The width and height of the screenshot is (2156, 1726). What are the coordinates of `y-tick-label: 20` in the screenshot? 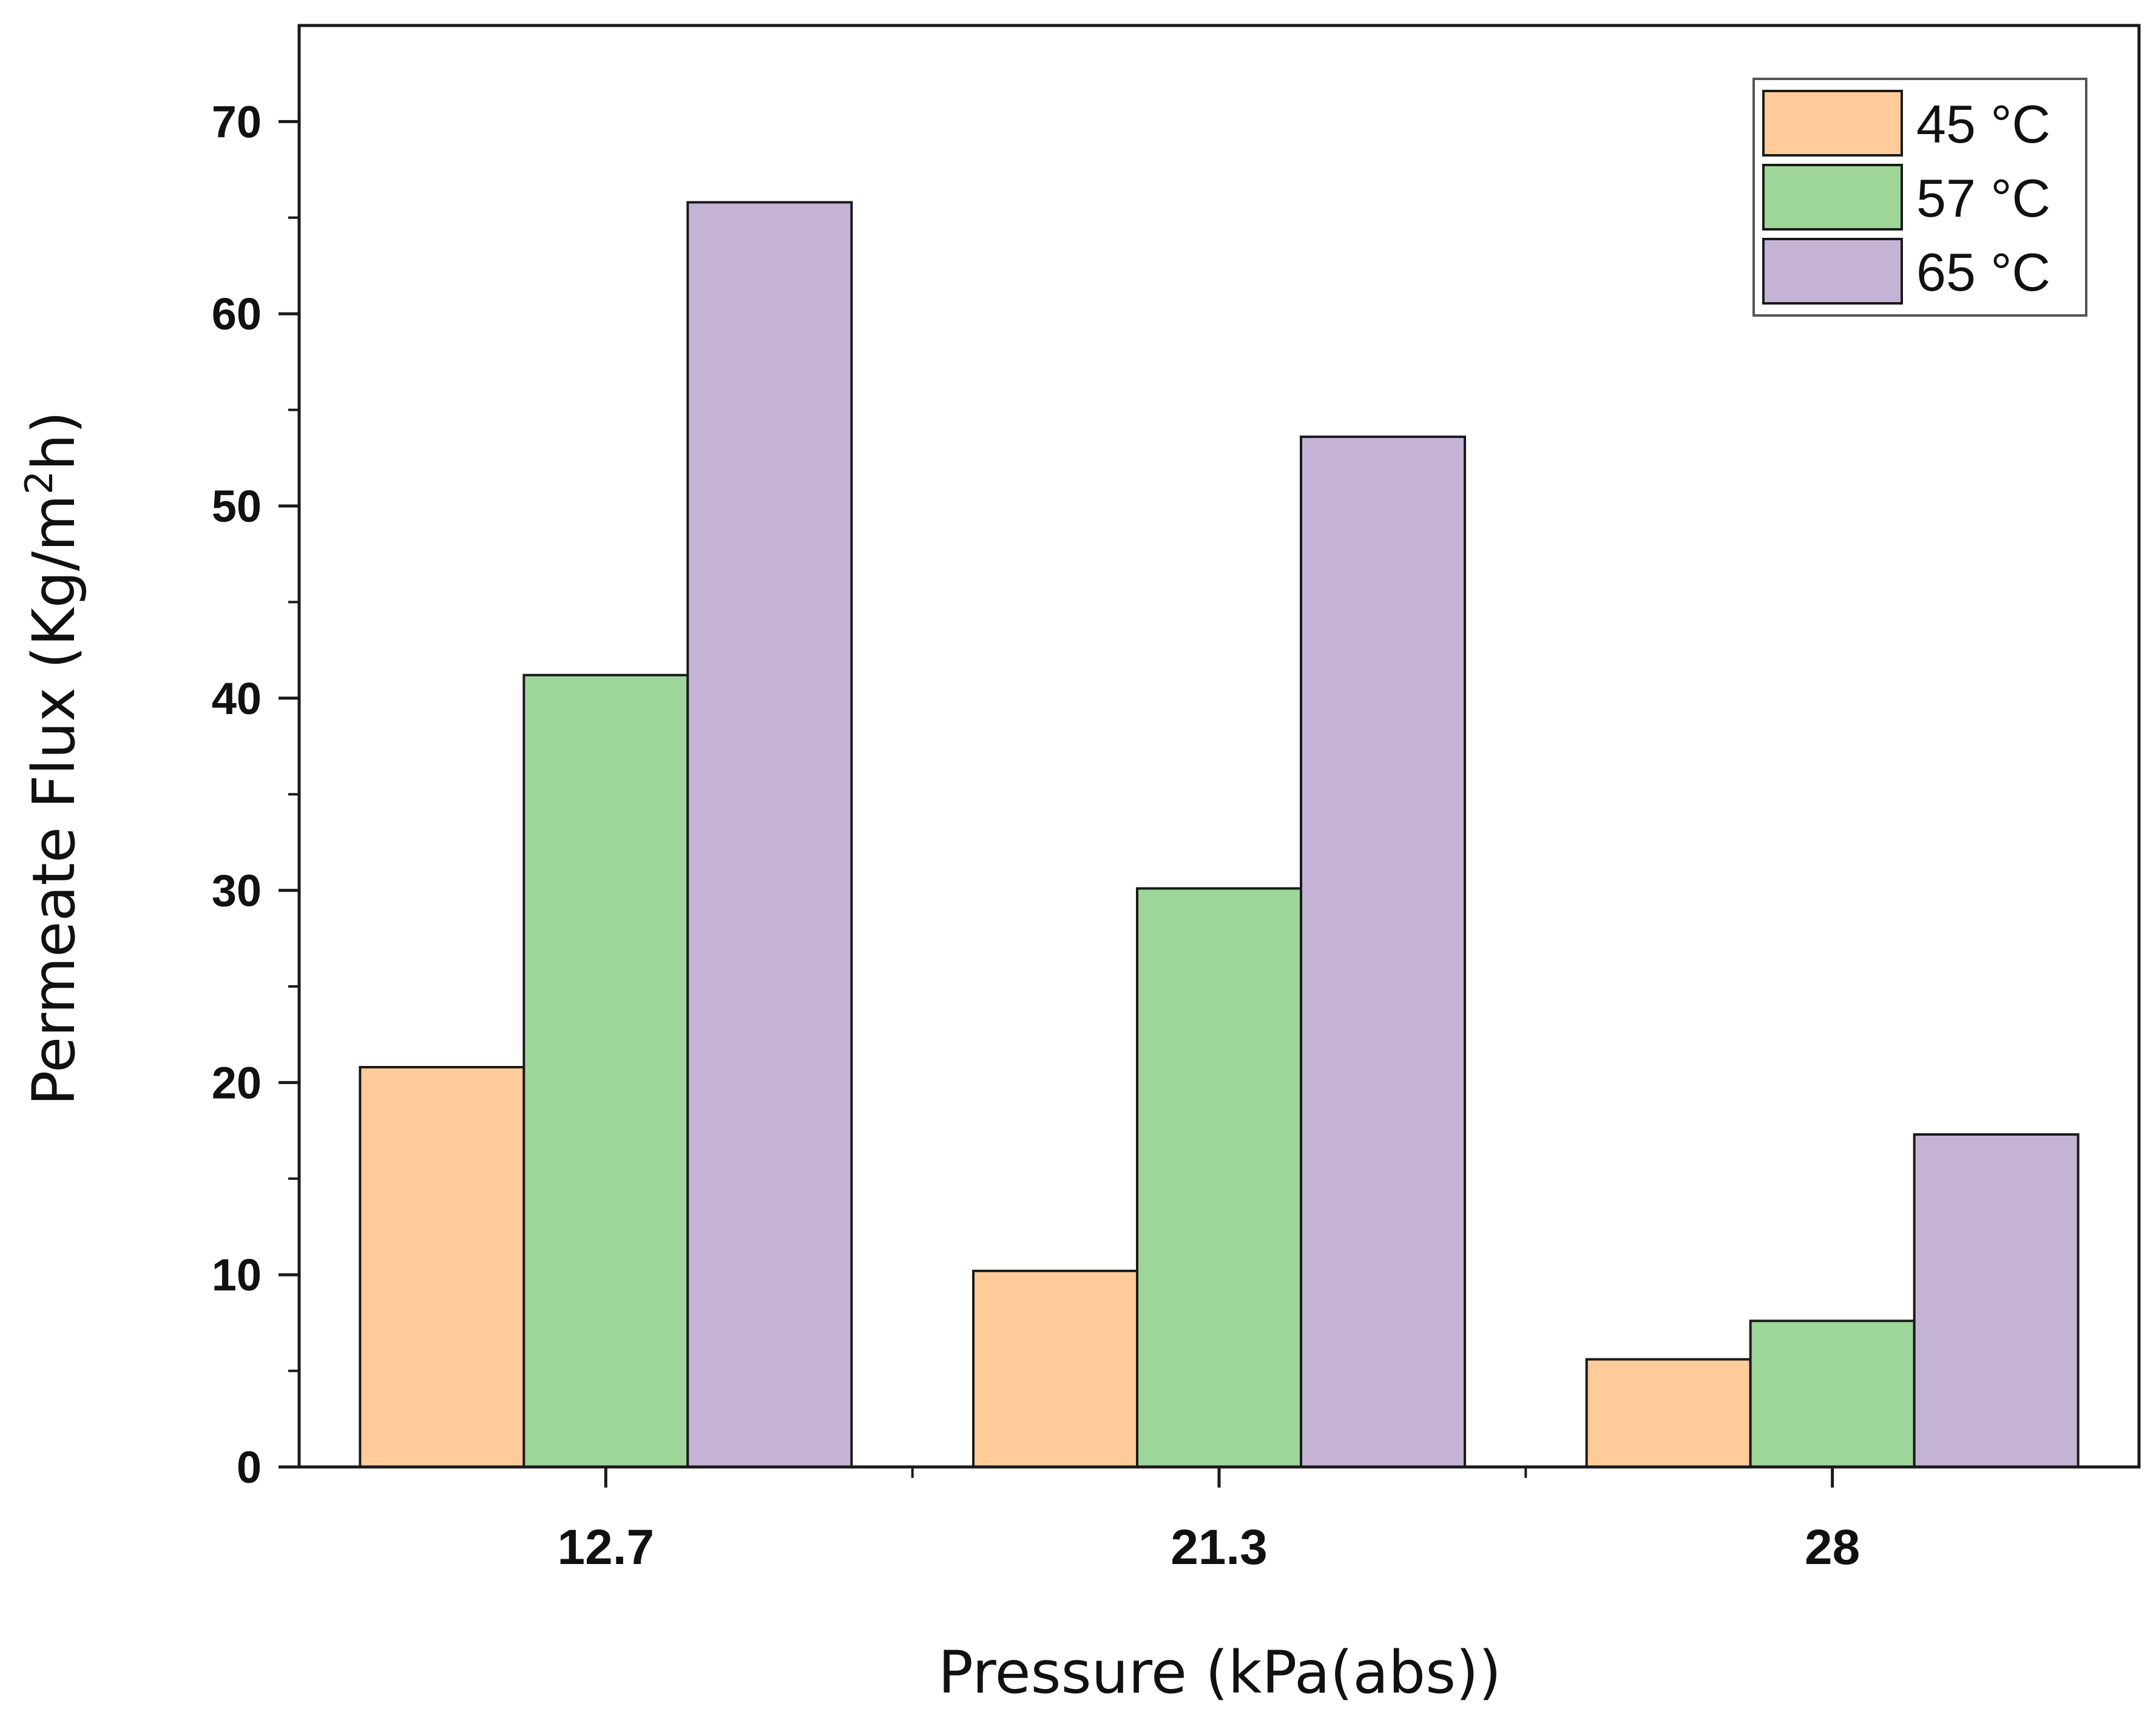 It's located at (237, 1082).